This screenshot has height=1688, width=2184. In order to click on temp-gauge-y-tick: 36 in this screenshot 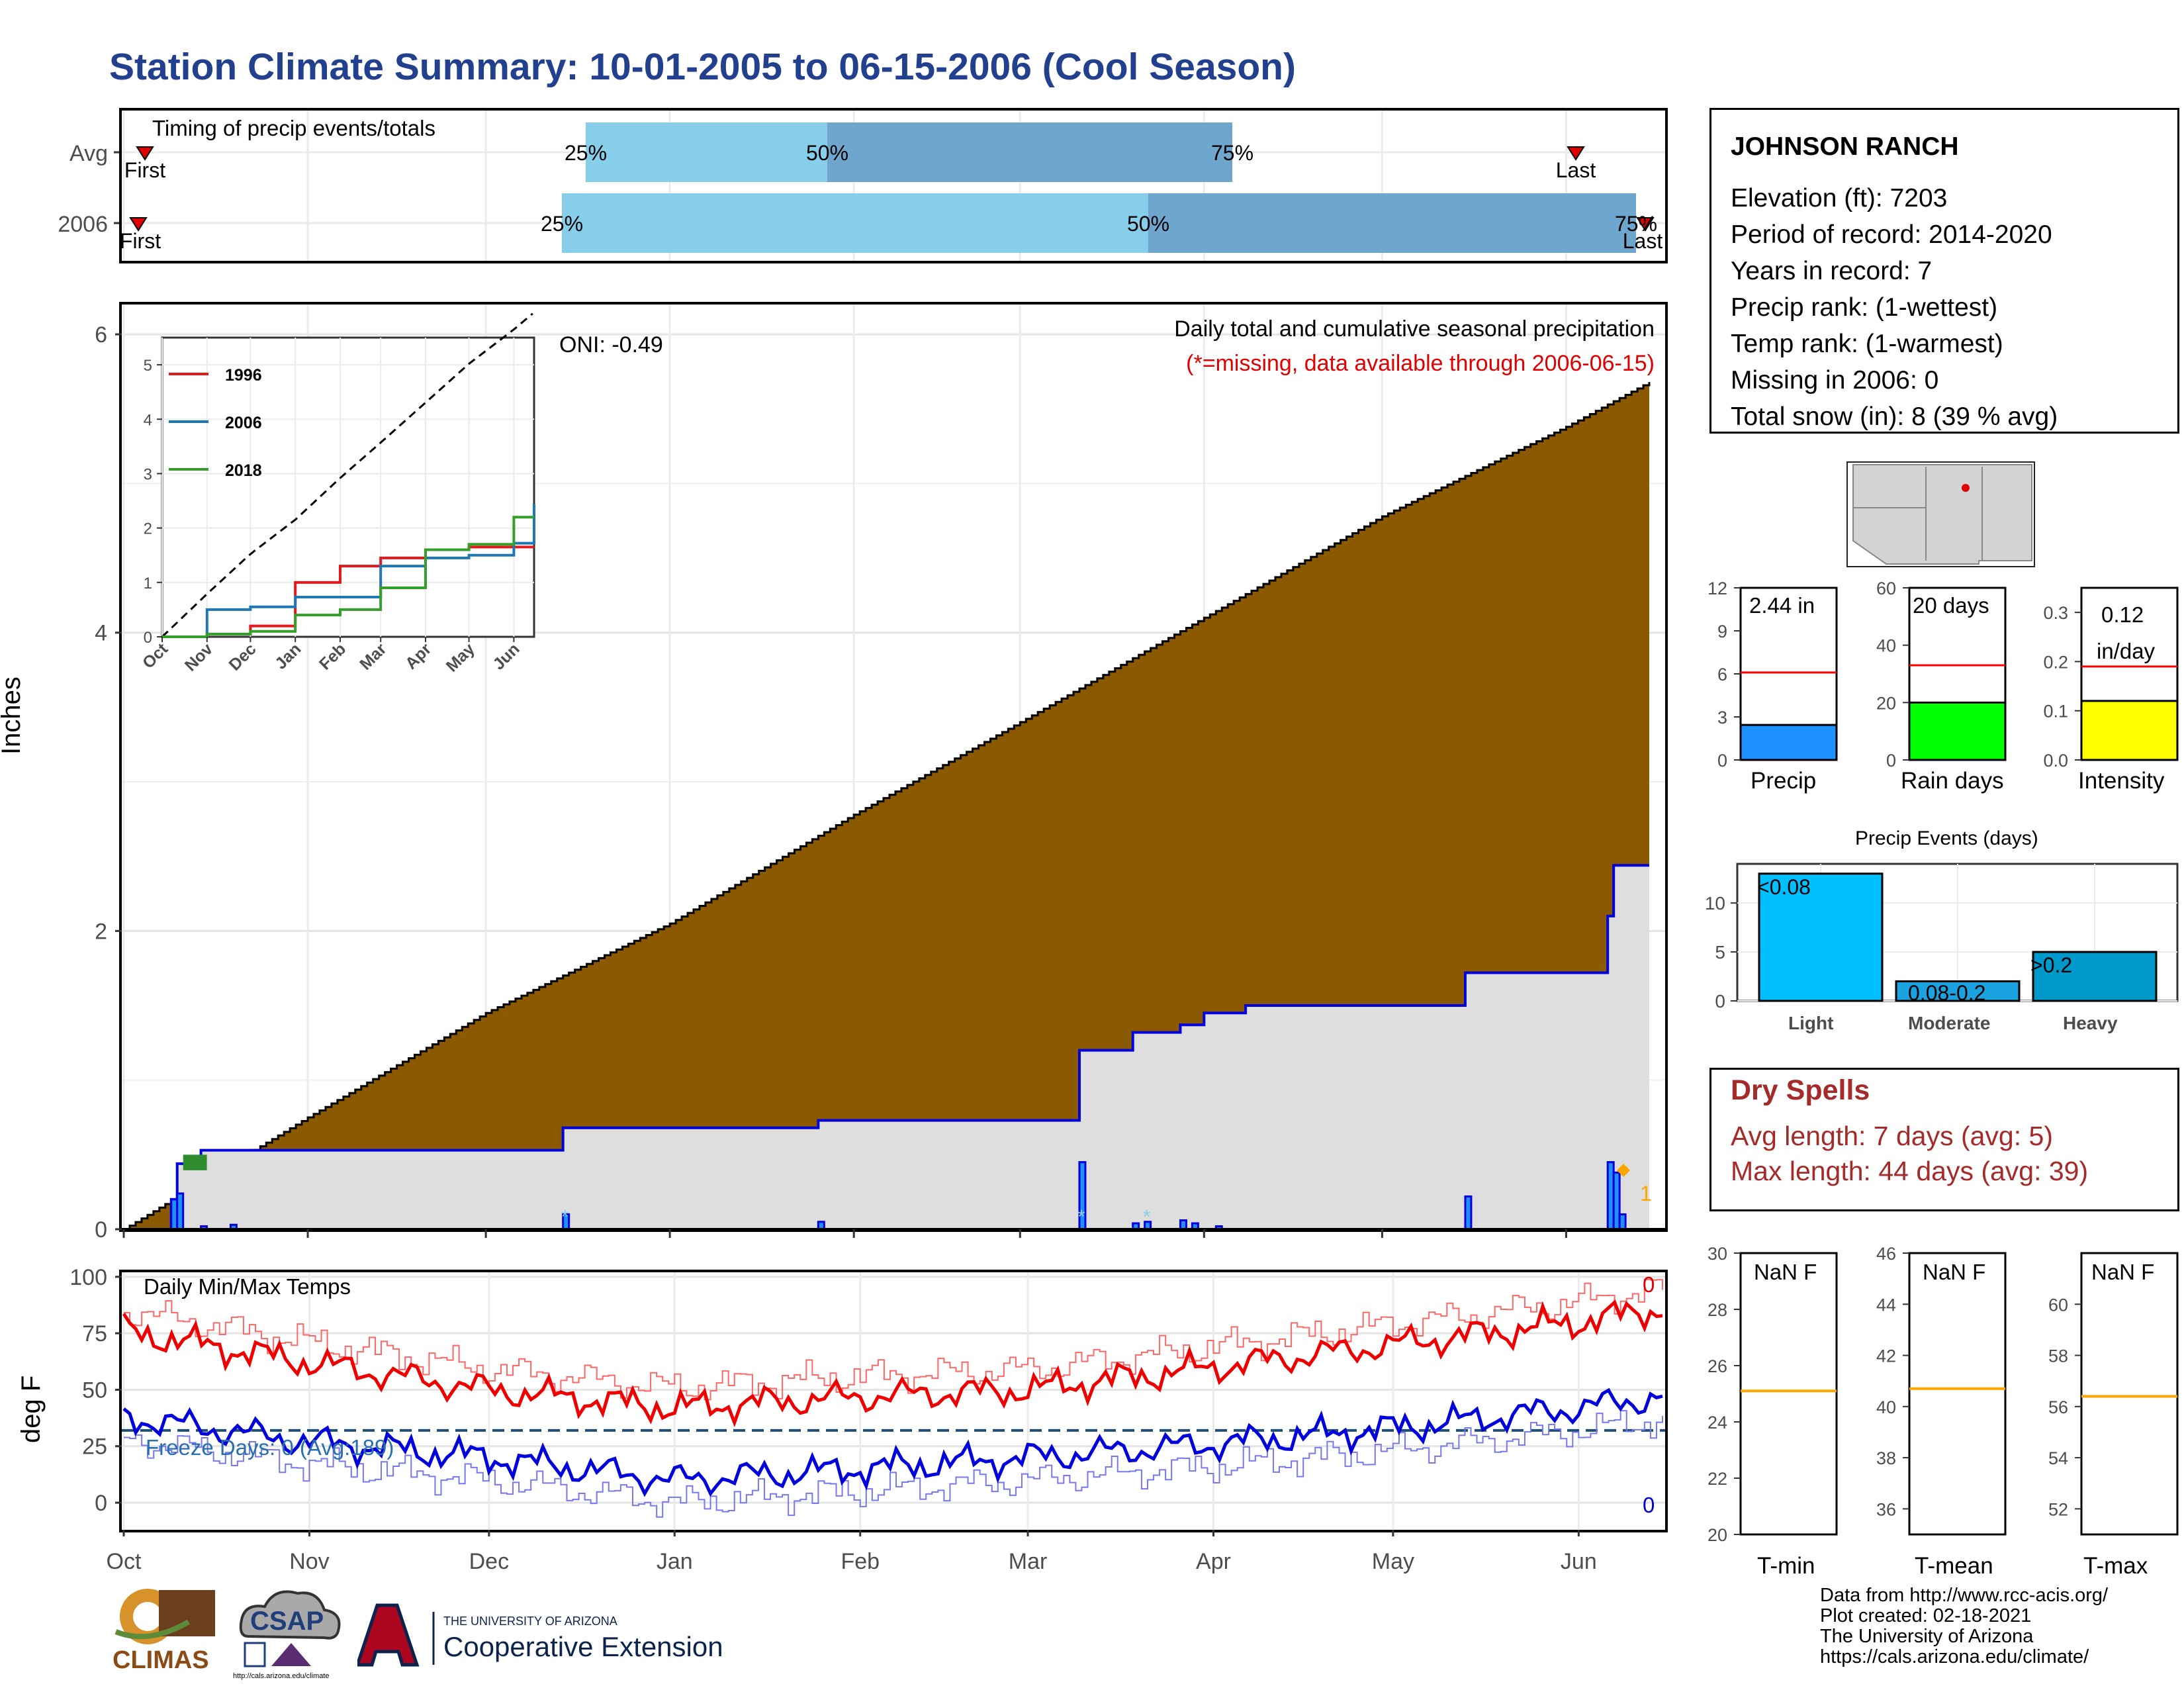, I will do `click(1886, 1509)`.